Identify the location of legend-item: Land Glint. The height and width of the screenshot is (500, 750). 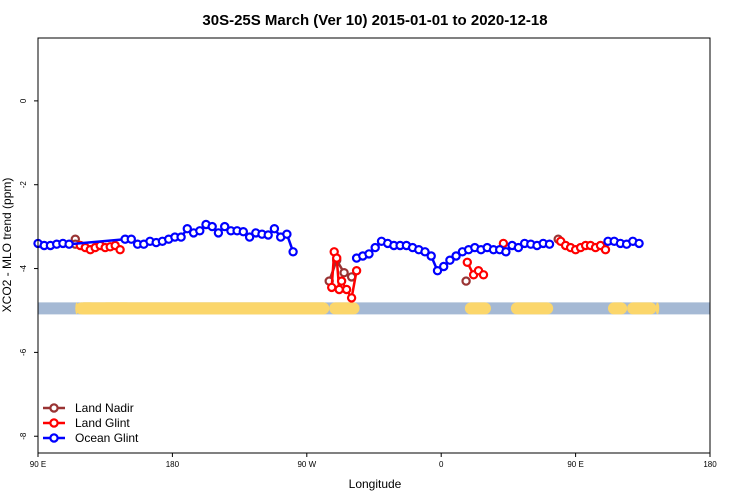
(86, 423).